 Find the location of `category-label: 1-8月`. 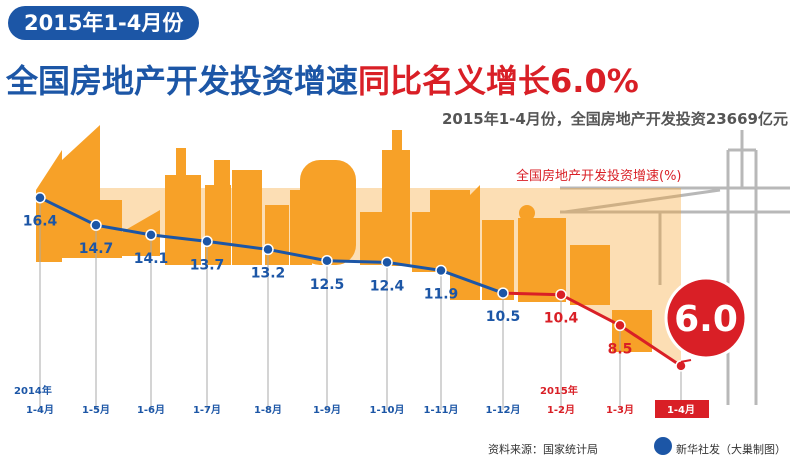

category-label: 1-8月 is located at coordinates (268, 410).